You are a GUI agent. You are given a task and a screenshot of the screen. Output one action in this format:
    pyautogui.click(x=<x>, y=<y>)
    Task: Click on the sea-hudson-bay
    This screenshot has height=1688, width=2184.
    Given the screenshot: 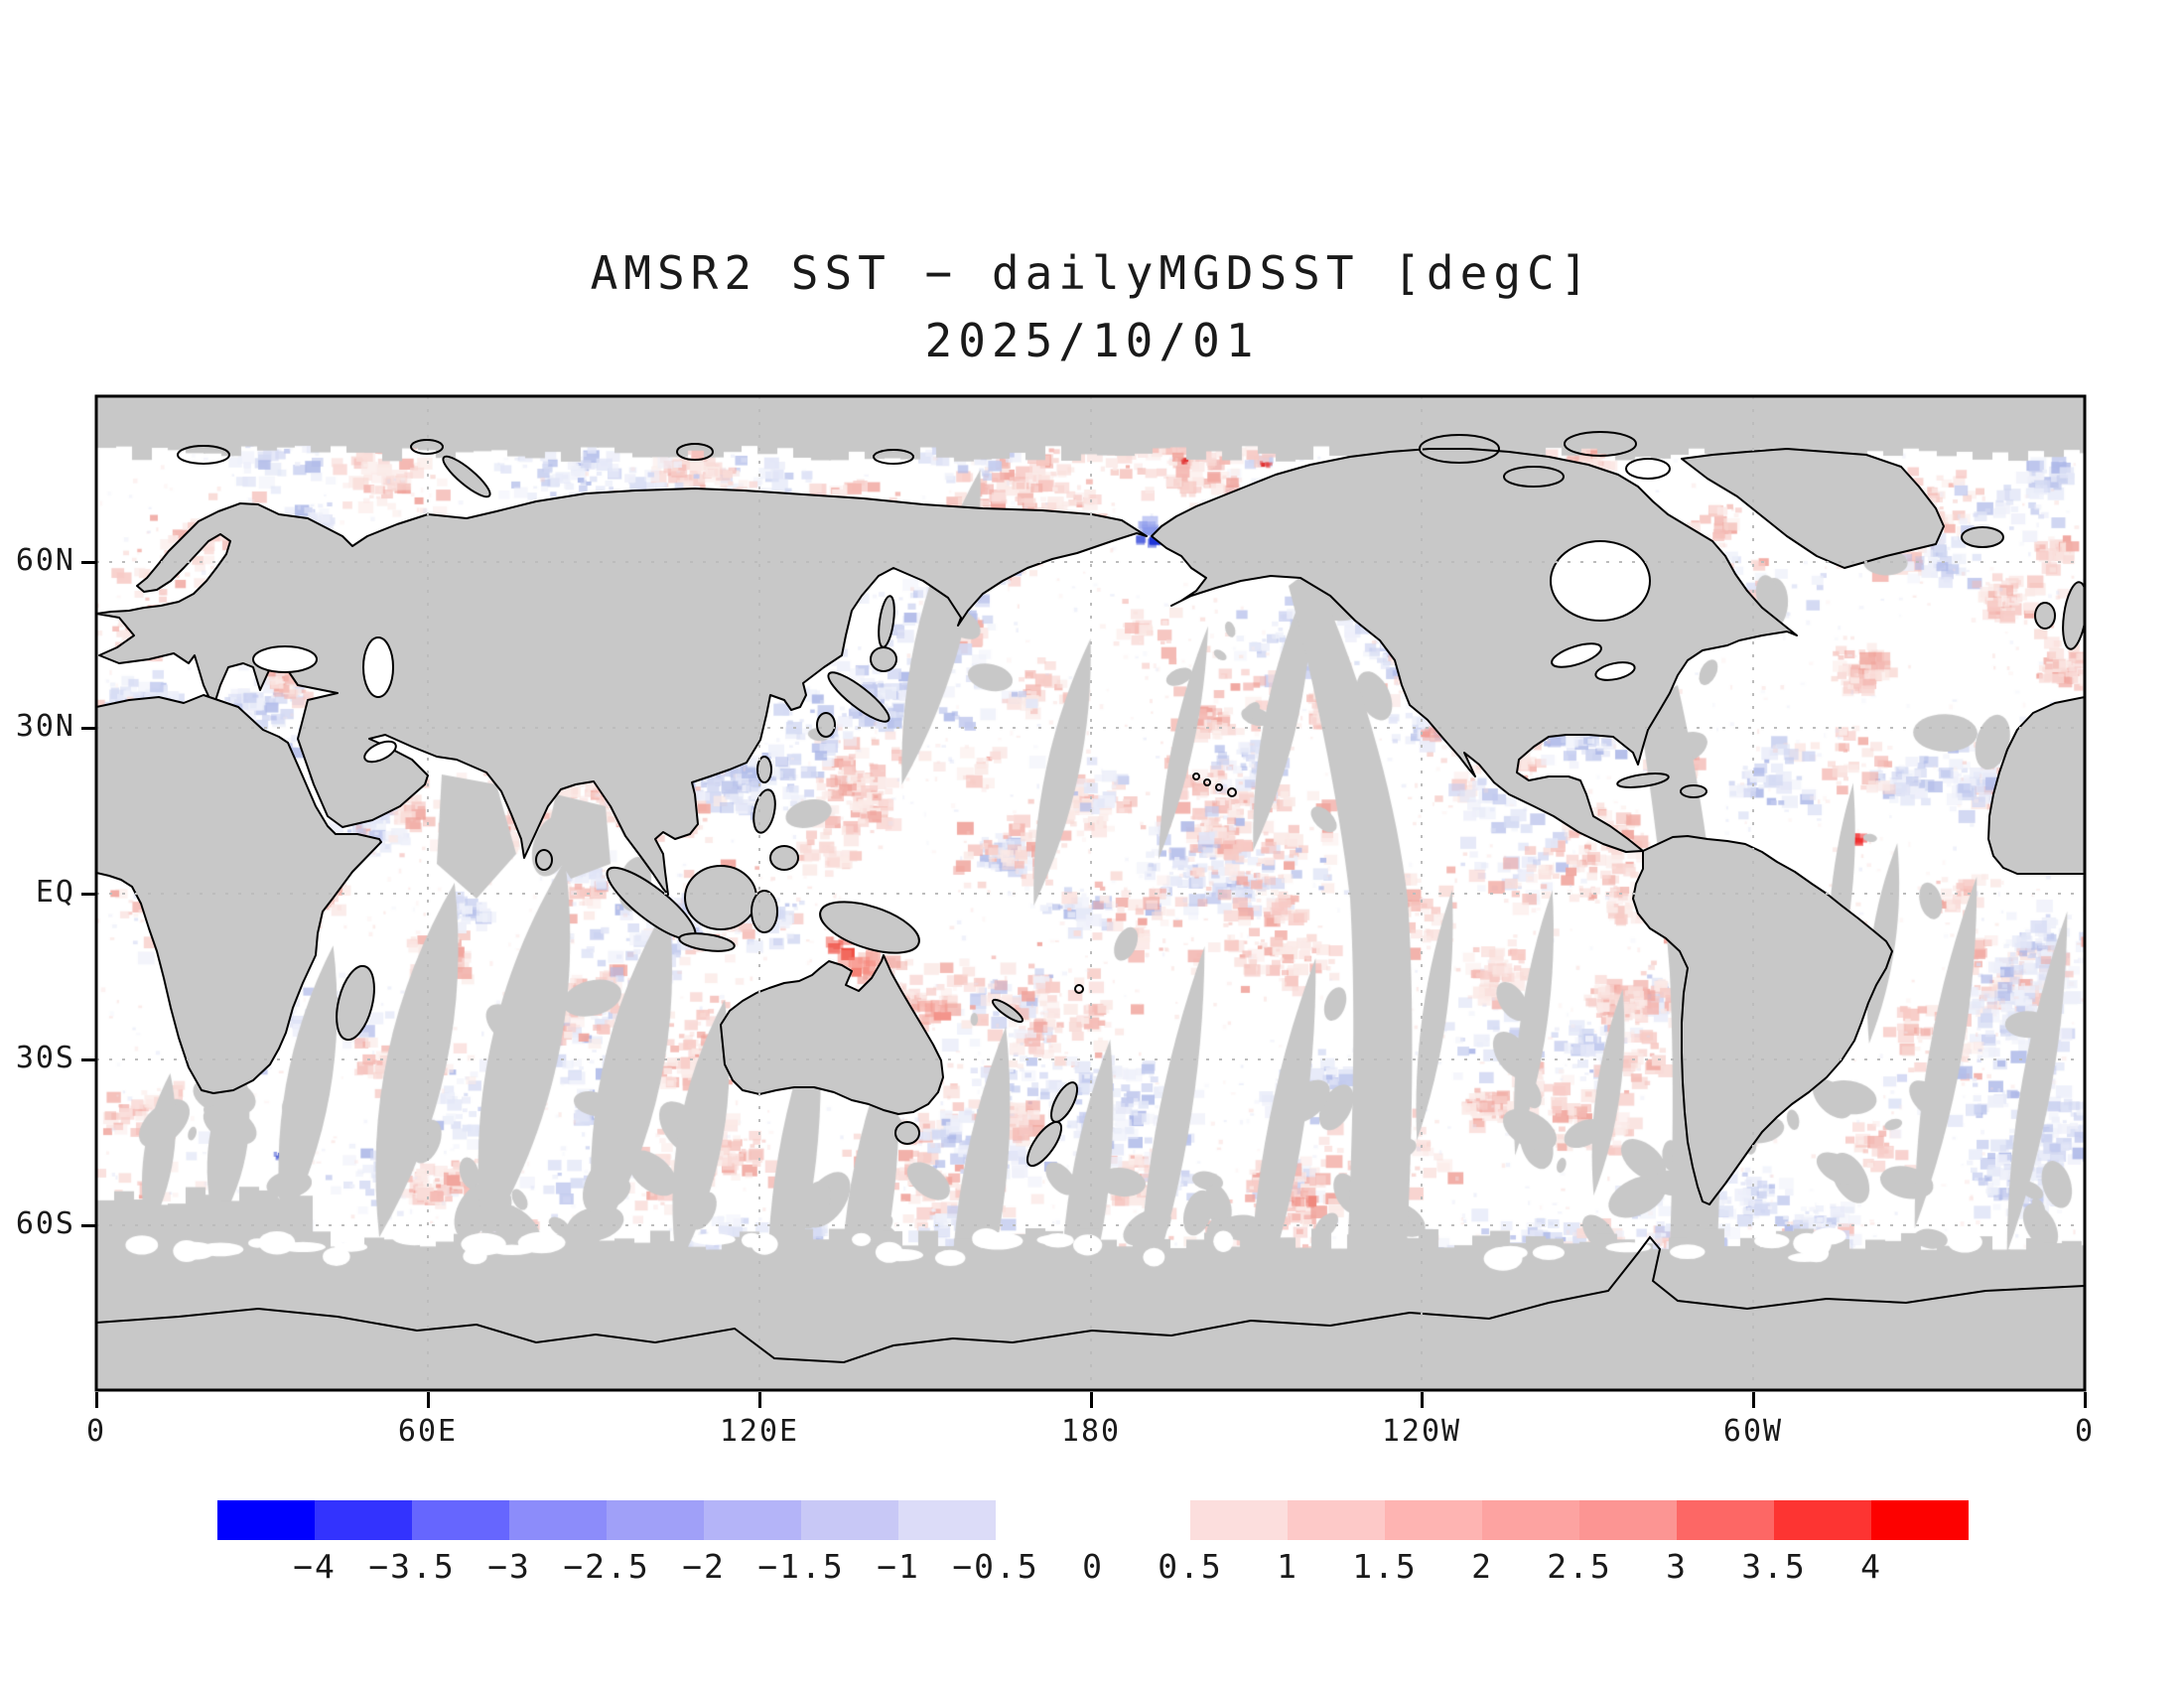 What is the action you would take?
    pyautogui.click(x=1600, y=581)
    